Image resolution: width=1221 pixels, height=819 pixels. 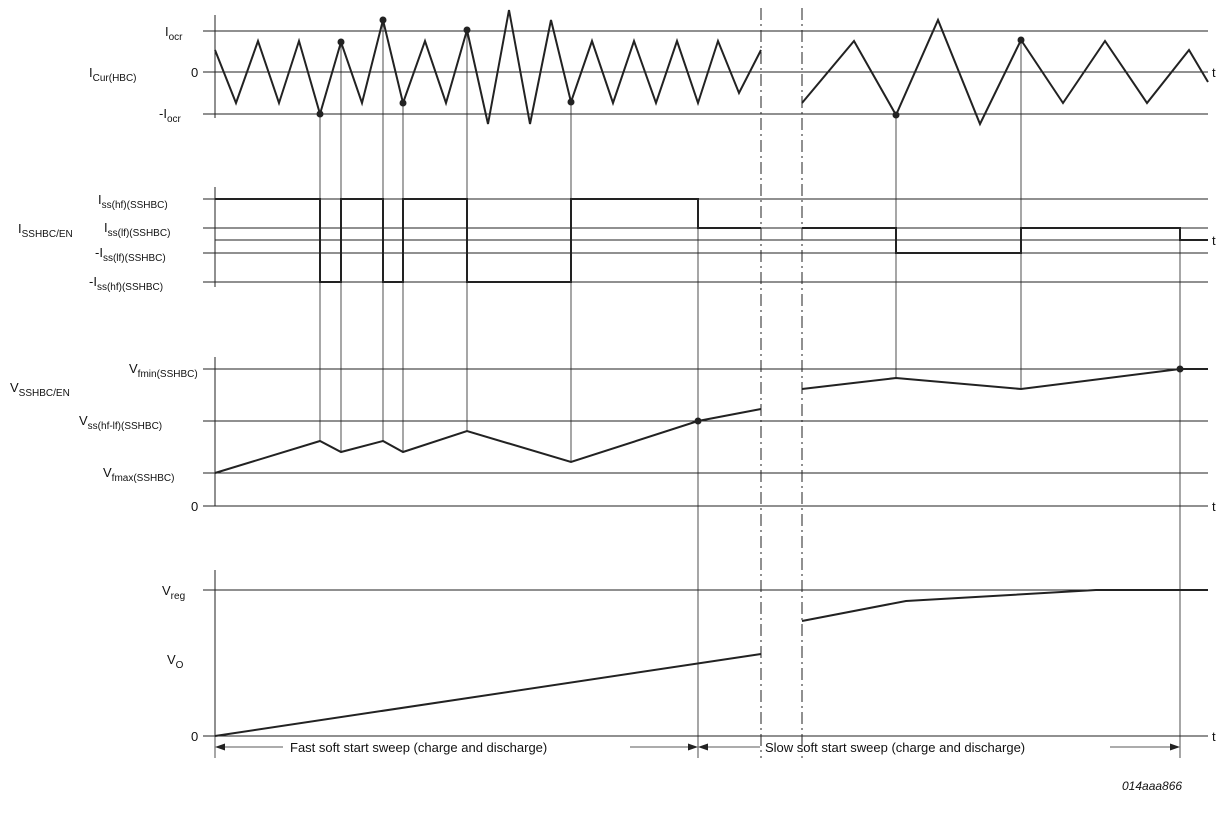 What do you see at coordinates (1152, 786) in the screenshot?
I see `figure-code: 014aaa866` at bounding box center [1152, 786].